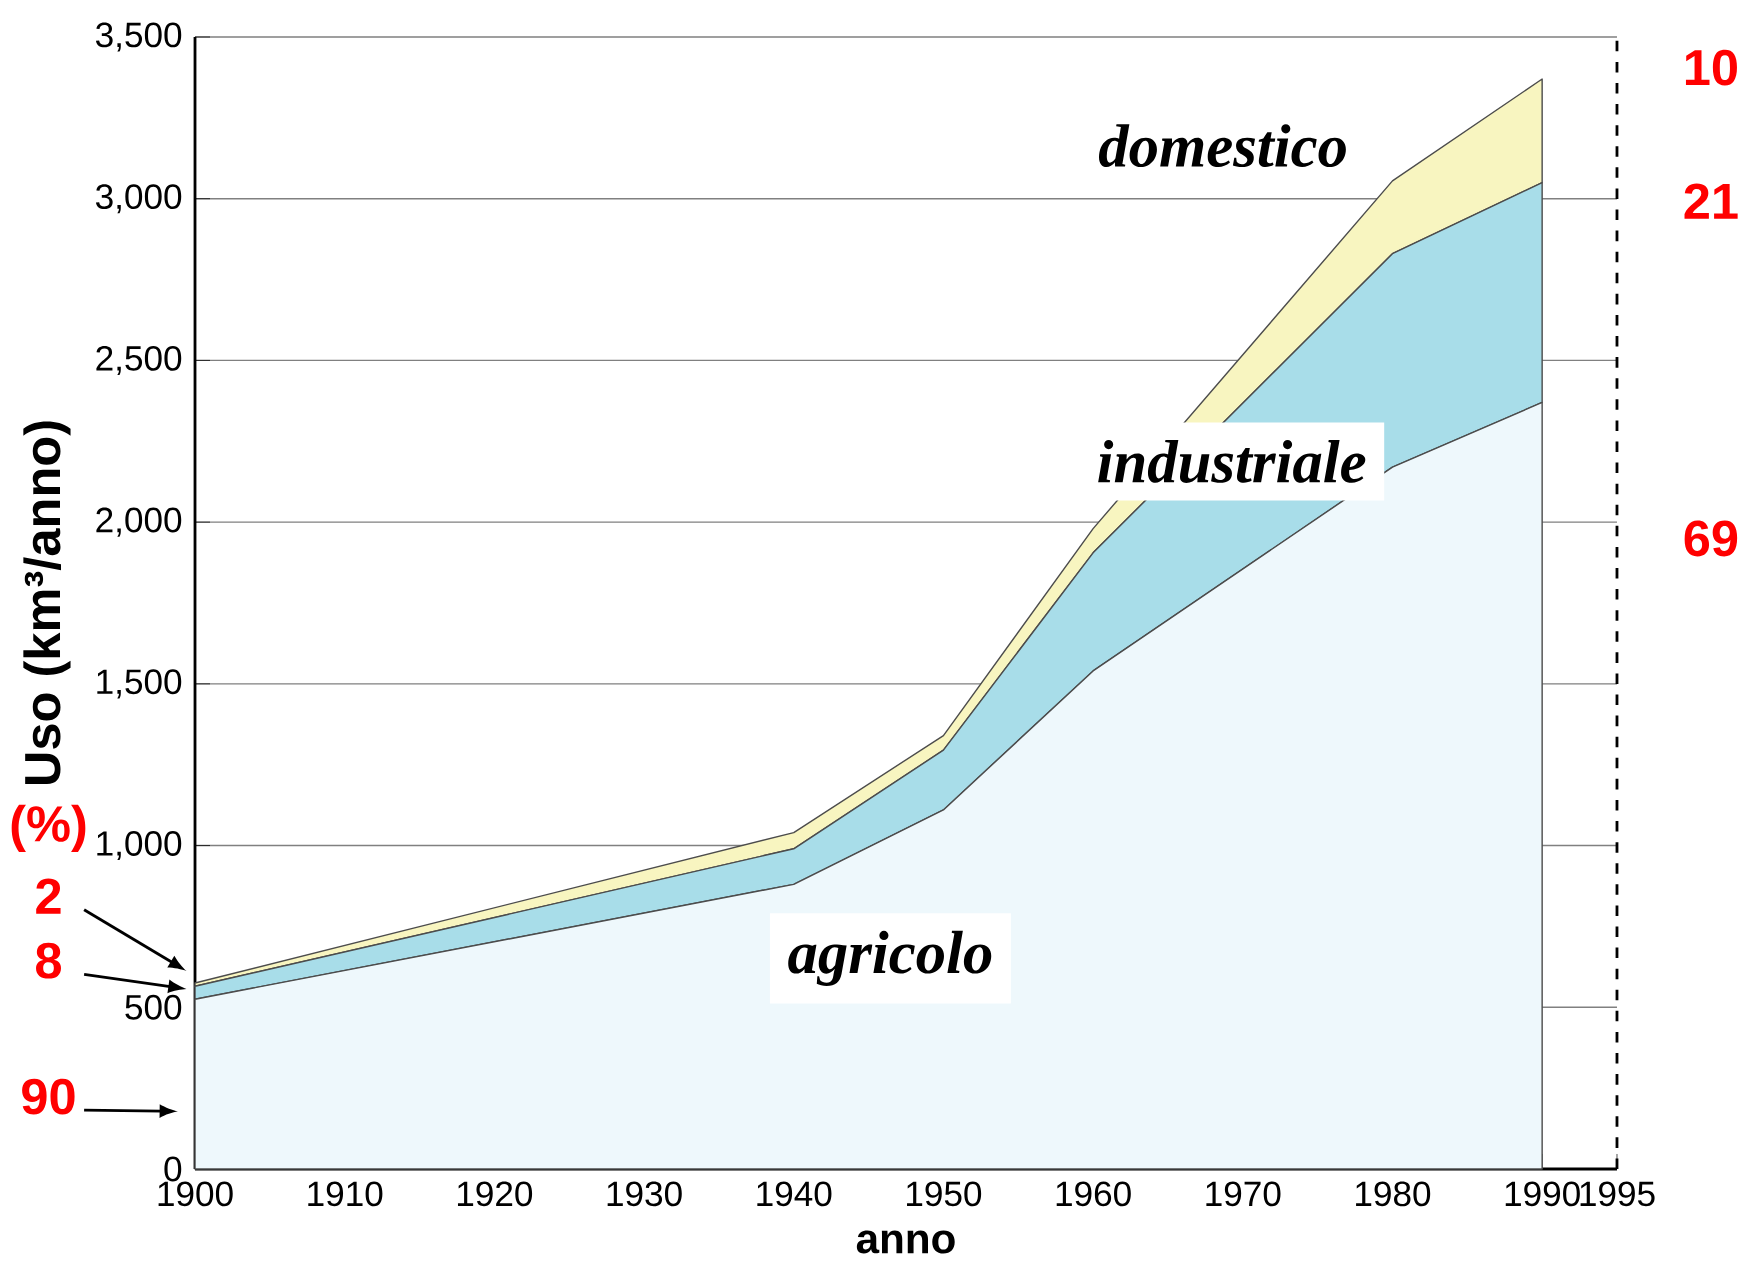  Describe the element at coordinates (139, 846) in the screenshot. I see `y-tick-label: 1,000` at that location.